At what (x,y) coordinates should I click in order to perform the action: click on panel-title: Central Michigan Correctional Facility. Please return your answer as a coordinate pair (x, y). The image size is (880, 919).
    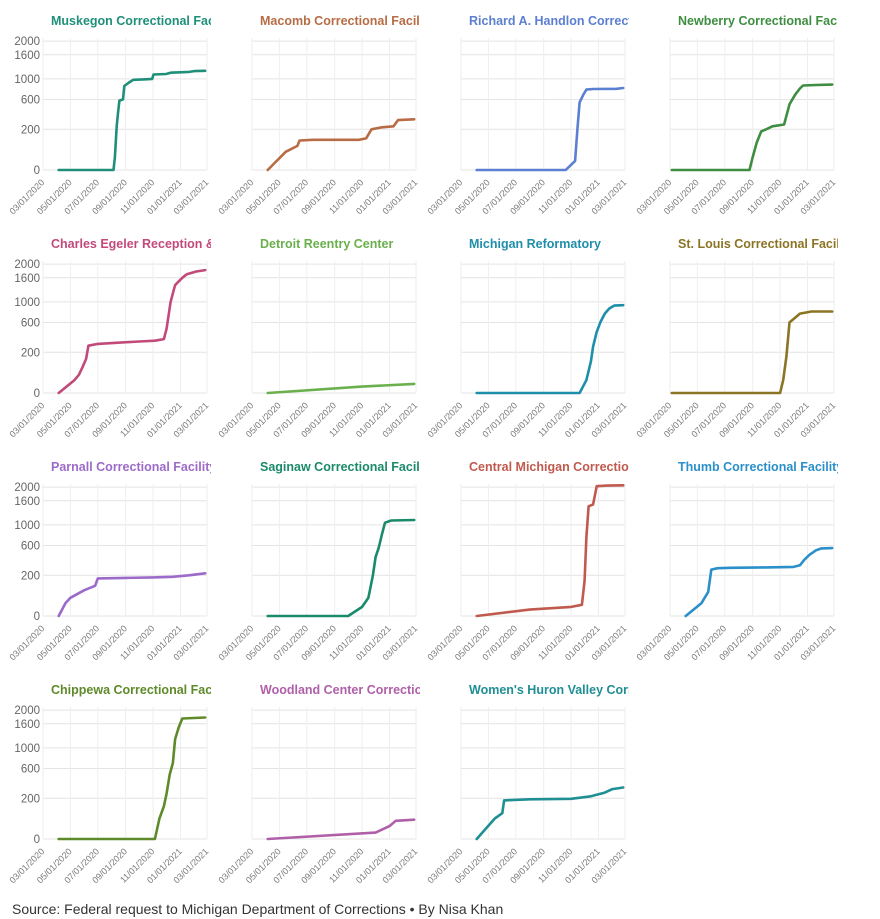
    Looking at the image, I should click on (549, 467).